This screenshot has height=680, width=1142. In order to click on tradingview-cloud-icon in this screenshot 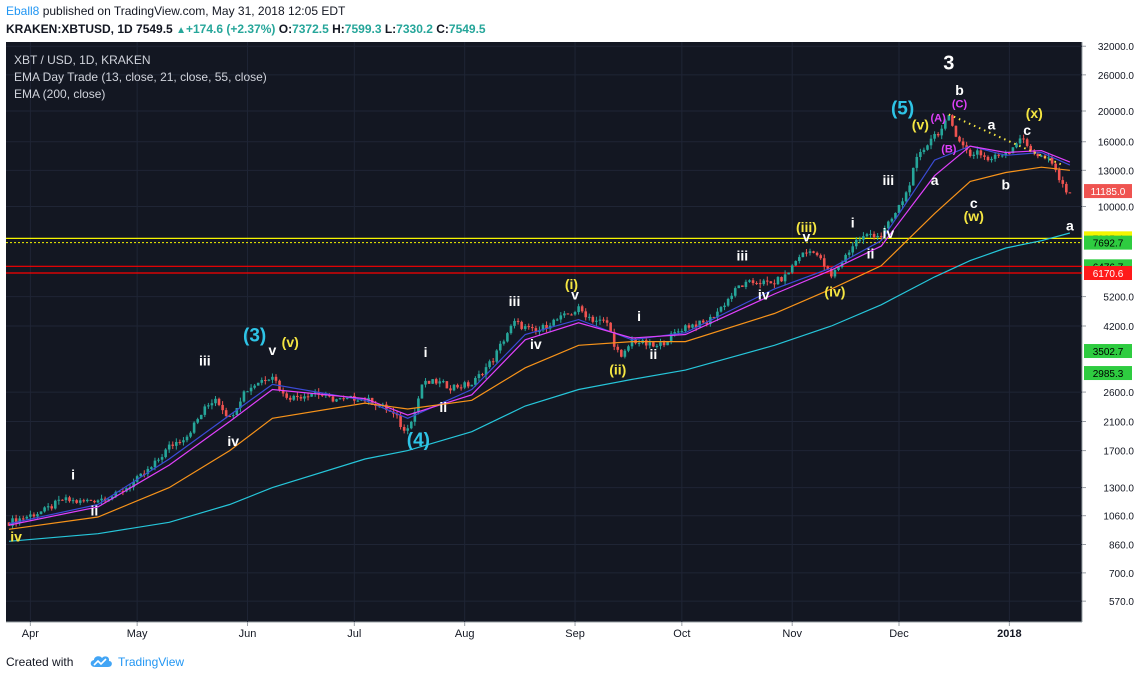, I will do `click(101, 661)`.